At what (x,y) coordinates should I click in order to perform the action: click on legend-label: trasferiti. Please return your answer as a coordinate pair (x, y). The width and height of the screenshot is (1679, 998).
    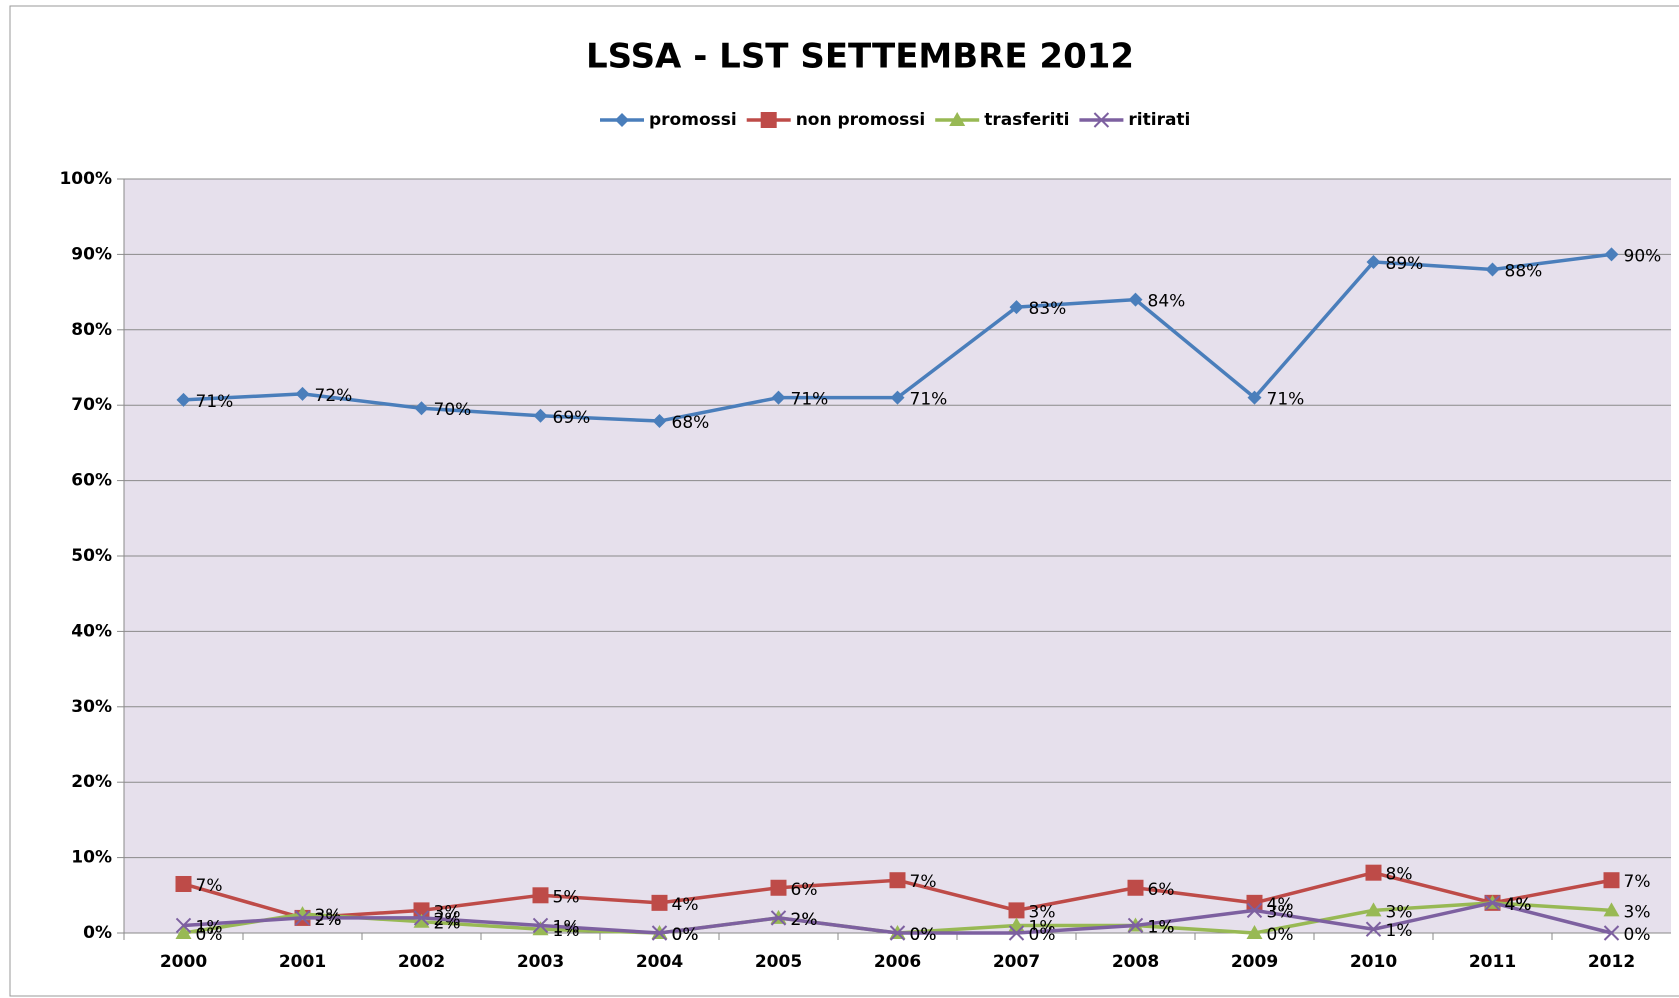
    Looking at the image, I should click on (1026, 120).